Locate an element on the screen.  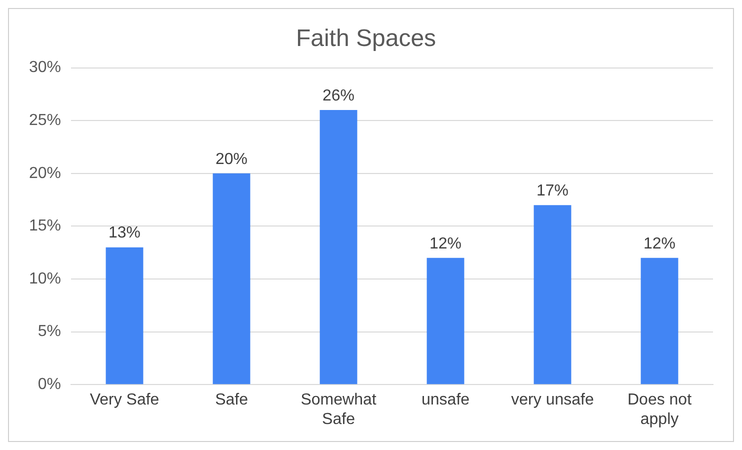
x-tick-label: Does not apply is located at coordinates (659, 410).